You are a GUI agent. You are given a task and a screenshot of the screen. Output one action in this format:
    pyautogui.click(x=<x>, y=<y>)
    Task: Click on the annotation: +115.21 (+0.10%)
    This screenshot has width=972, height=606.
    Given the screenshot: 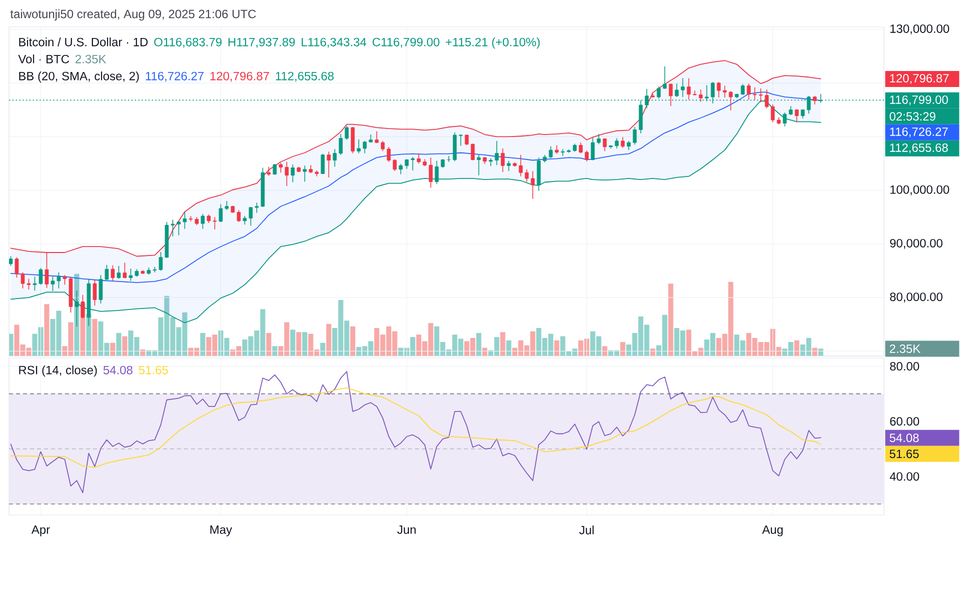 What is the action you would take?
    pyautogui.click(x=493, y=43)
    